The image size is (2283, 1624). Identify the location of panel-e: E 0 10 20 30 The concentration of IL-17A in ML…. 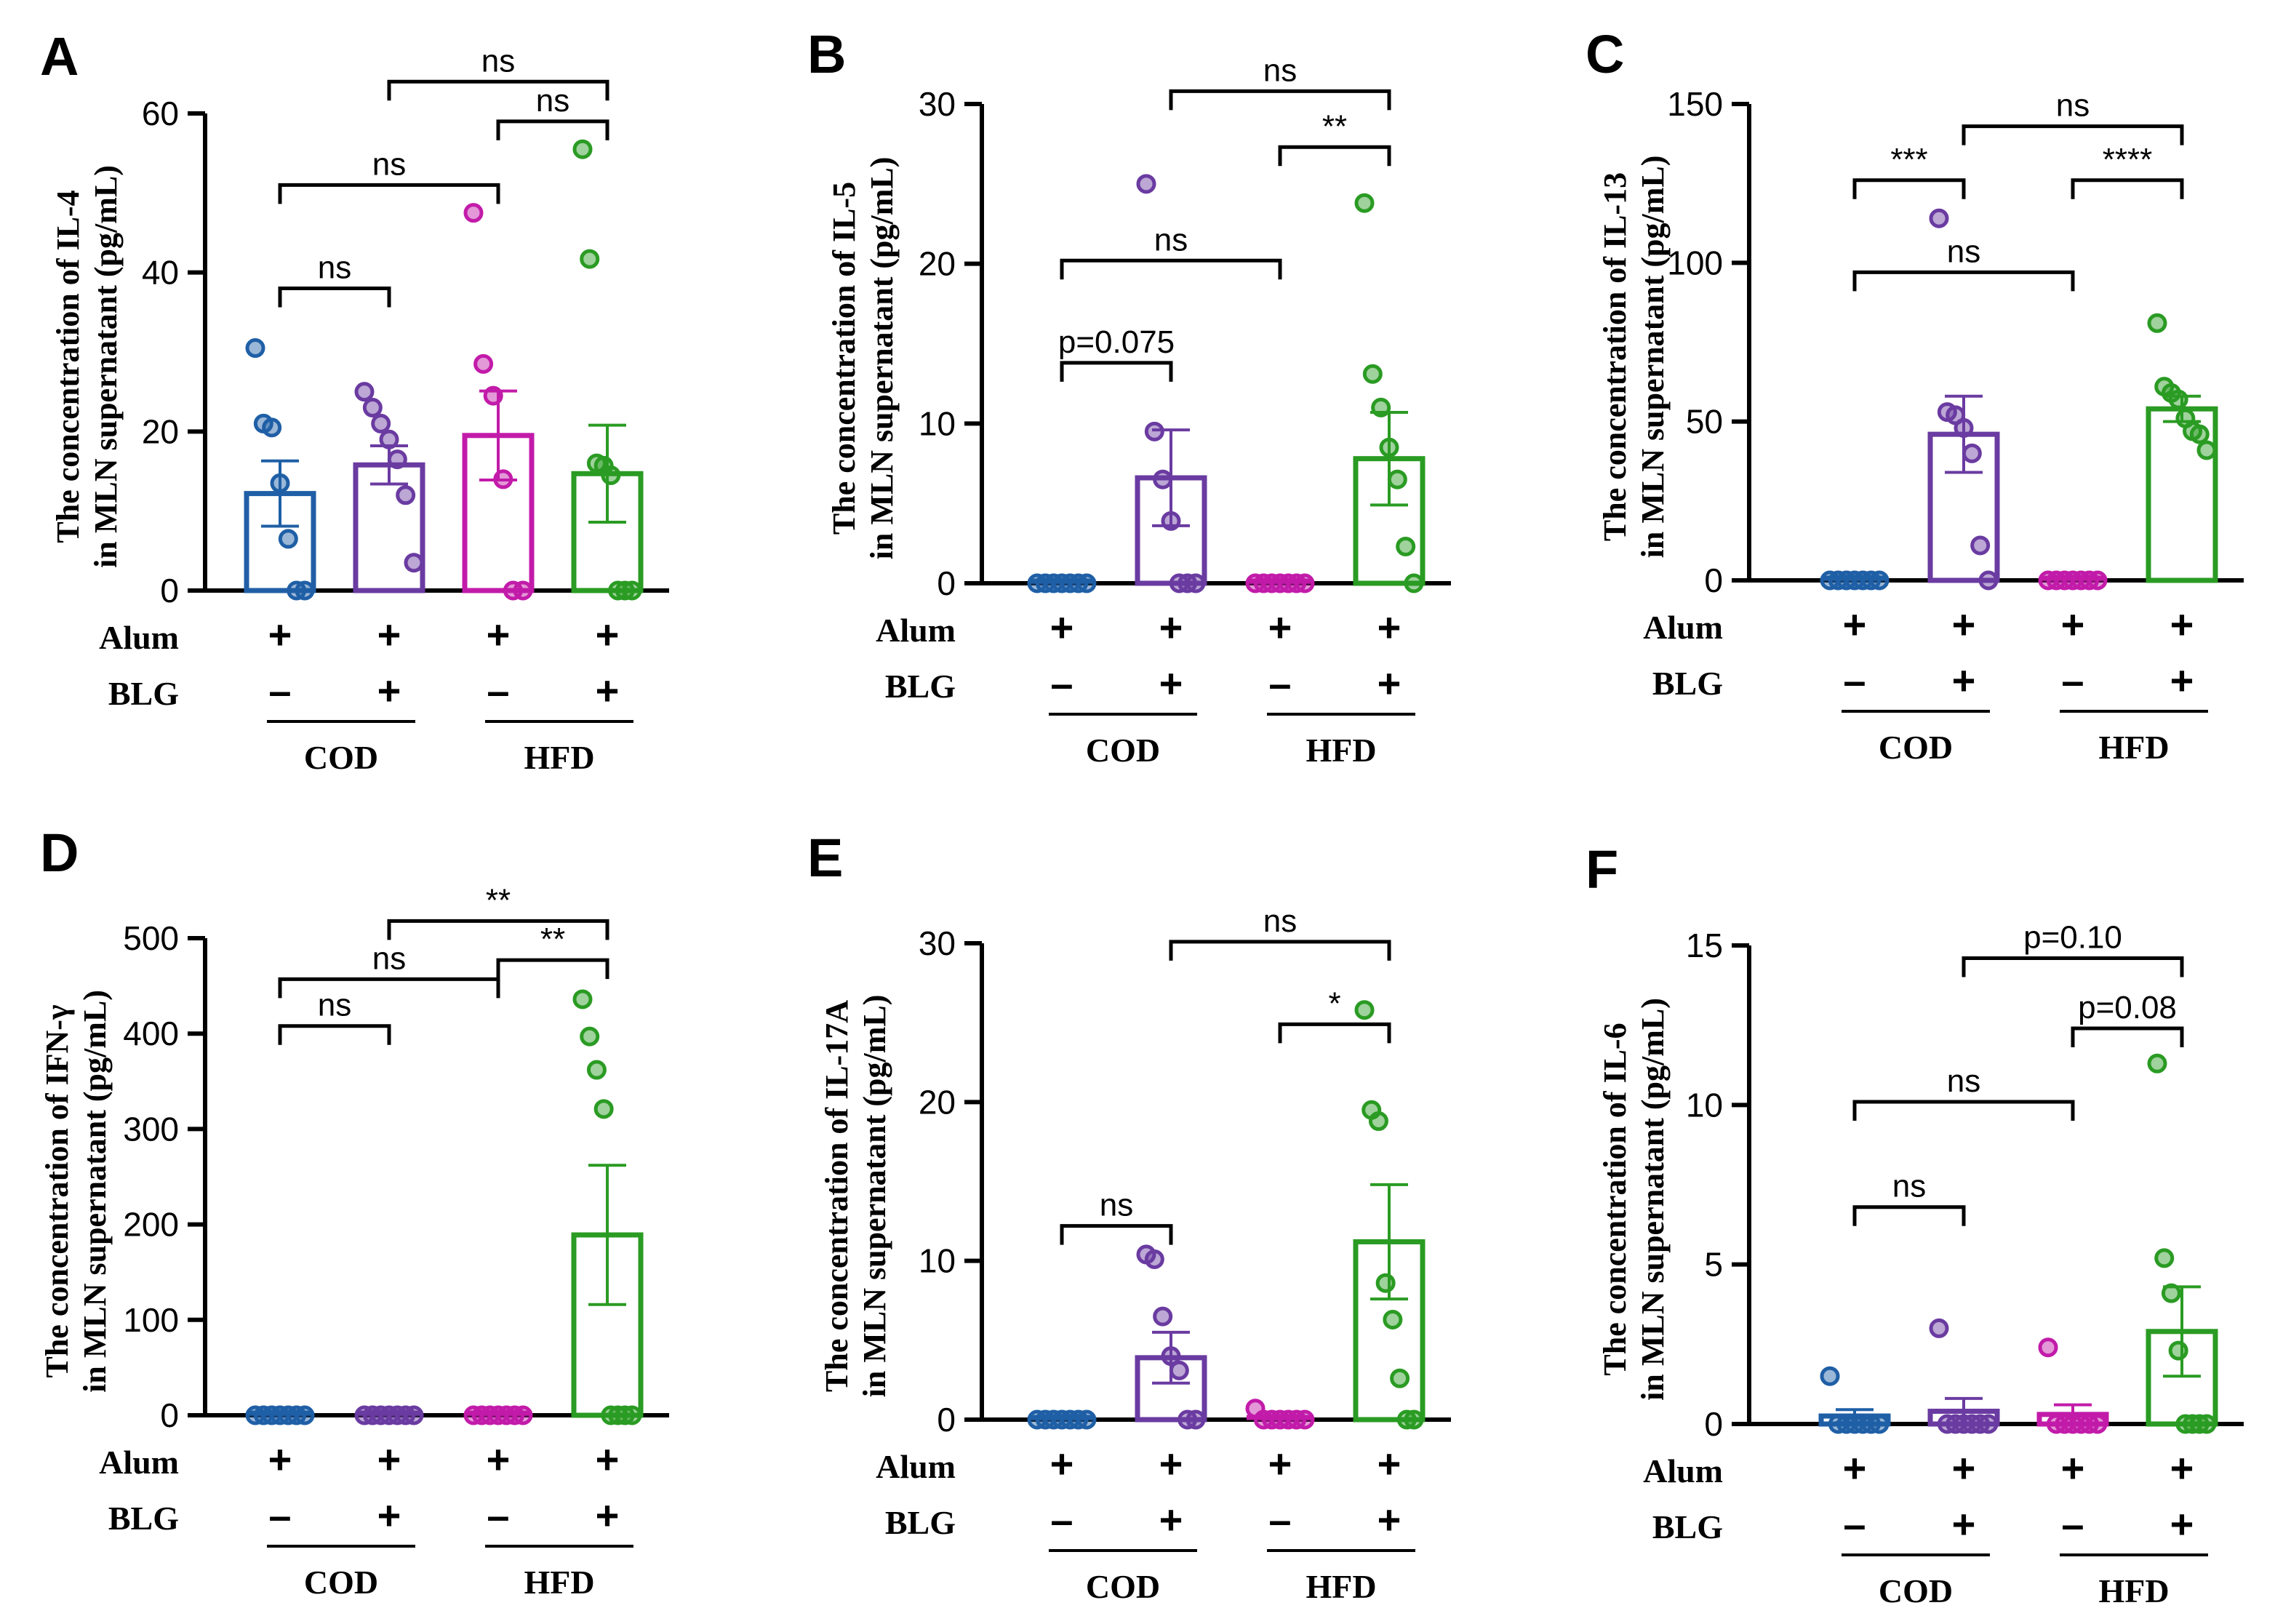
(1129, 1216).